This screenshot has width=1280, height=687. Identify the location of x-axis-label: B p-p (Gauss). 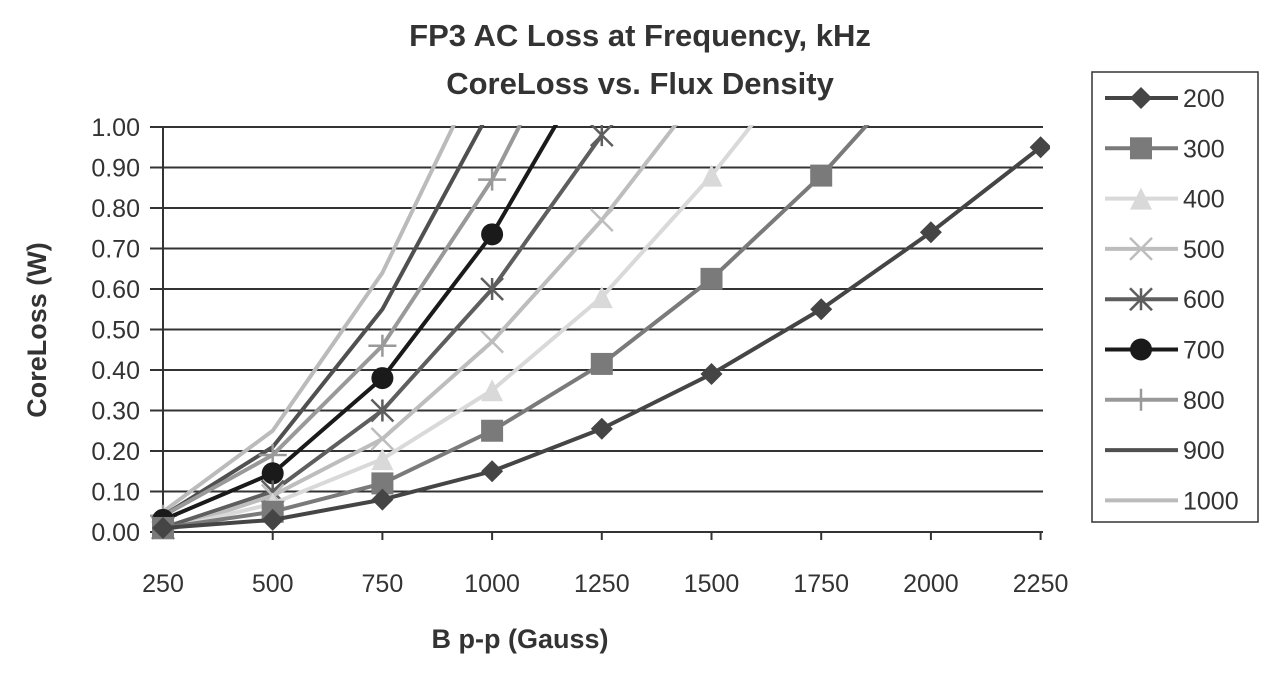
(519, 639).